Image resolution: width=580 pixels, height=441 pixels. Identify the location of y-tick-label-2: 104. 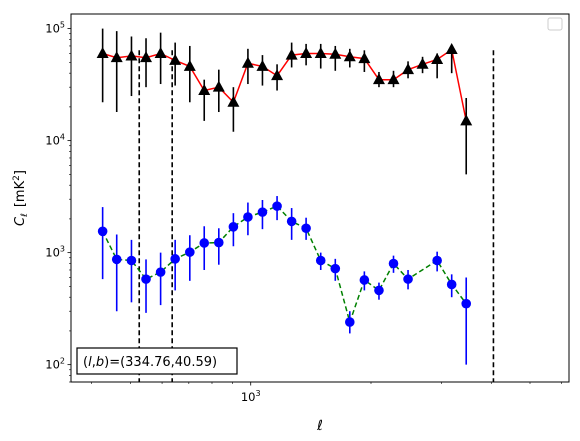
(55, 140).